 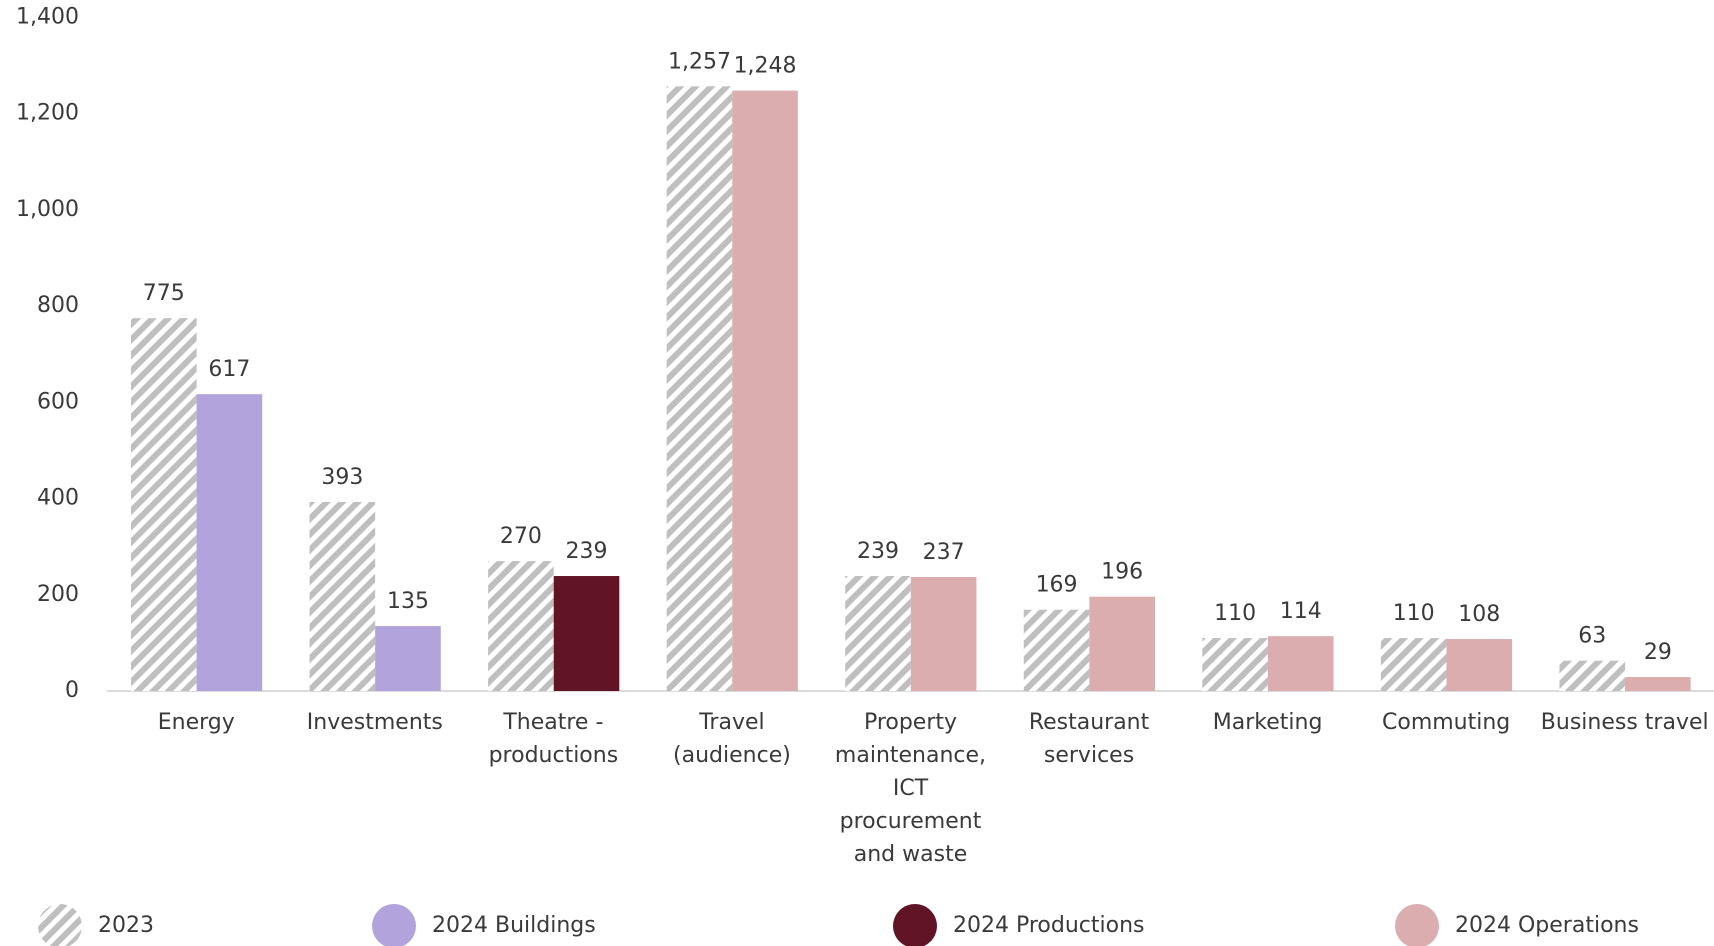 What do you see at coordinates (1057, 585) in the screenshot?
I see `data-label: 169` at bounding box center [1057, 585].